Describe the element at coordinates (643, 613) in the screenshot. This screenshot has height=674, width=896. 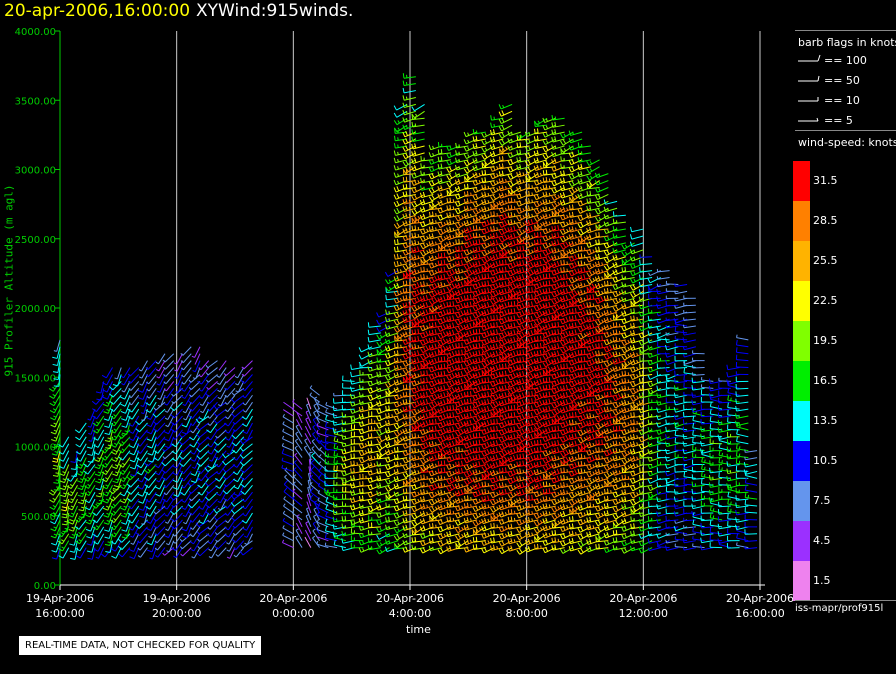
I see `x-tick-label-time: 12:00:00` at that location.